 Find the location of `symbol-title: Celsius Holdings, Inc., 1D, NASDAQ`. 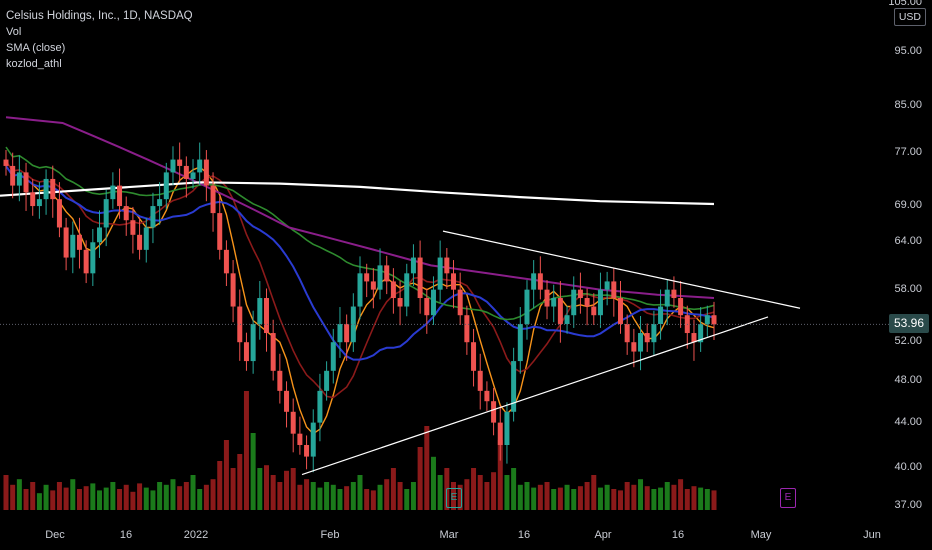

symbol-title: Celsius Holdings, Inc., 1D, NASDAQ is located at coordinates (99, 16).